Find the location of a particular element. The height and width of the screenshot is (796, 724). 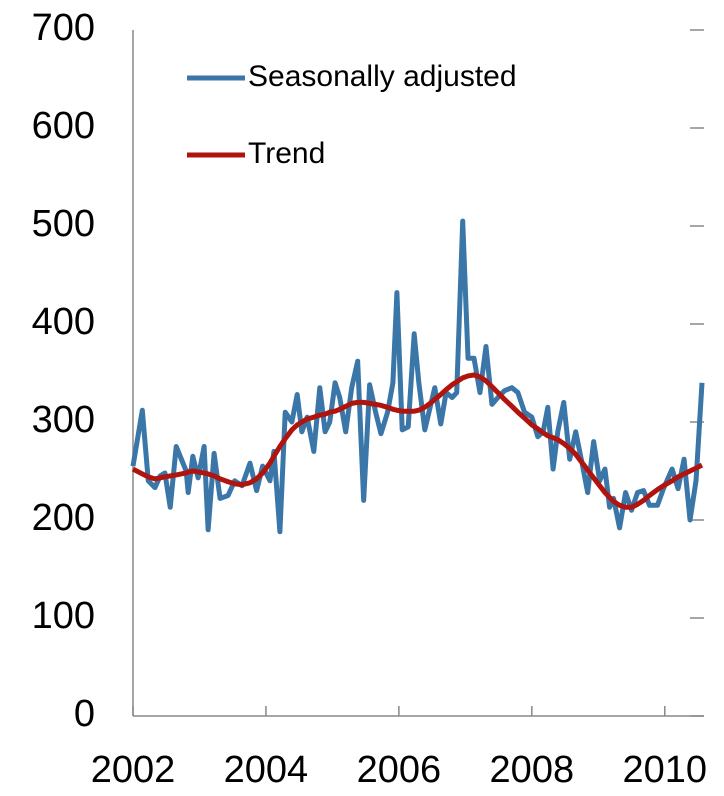

y-tick-label: 0 is located at coordinates (84, 714).